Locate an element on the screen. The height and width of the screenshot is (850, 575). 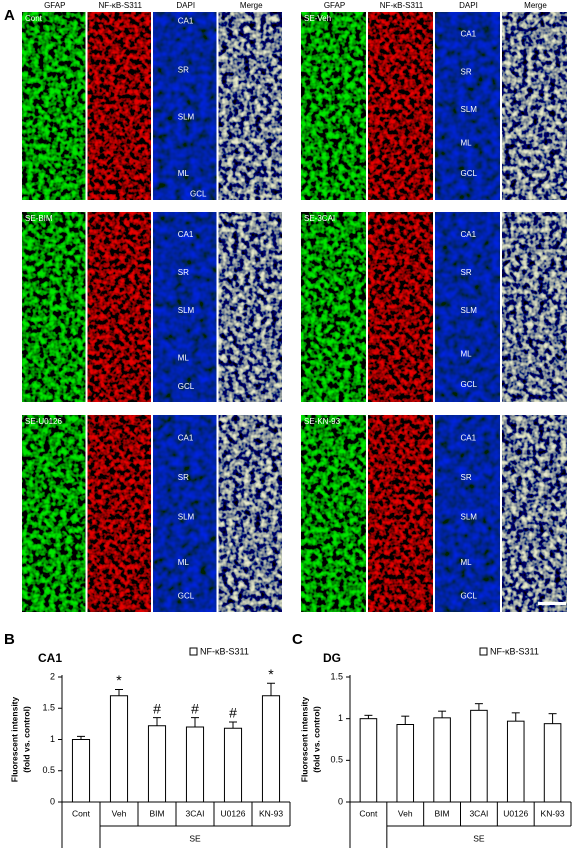
panel-label: A is located at coordinates (9, 15).